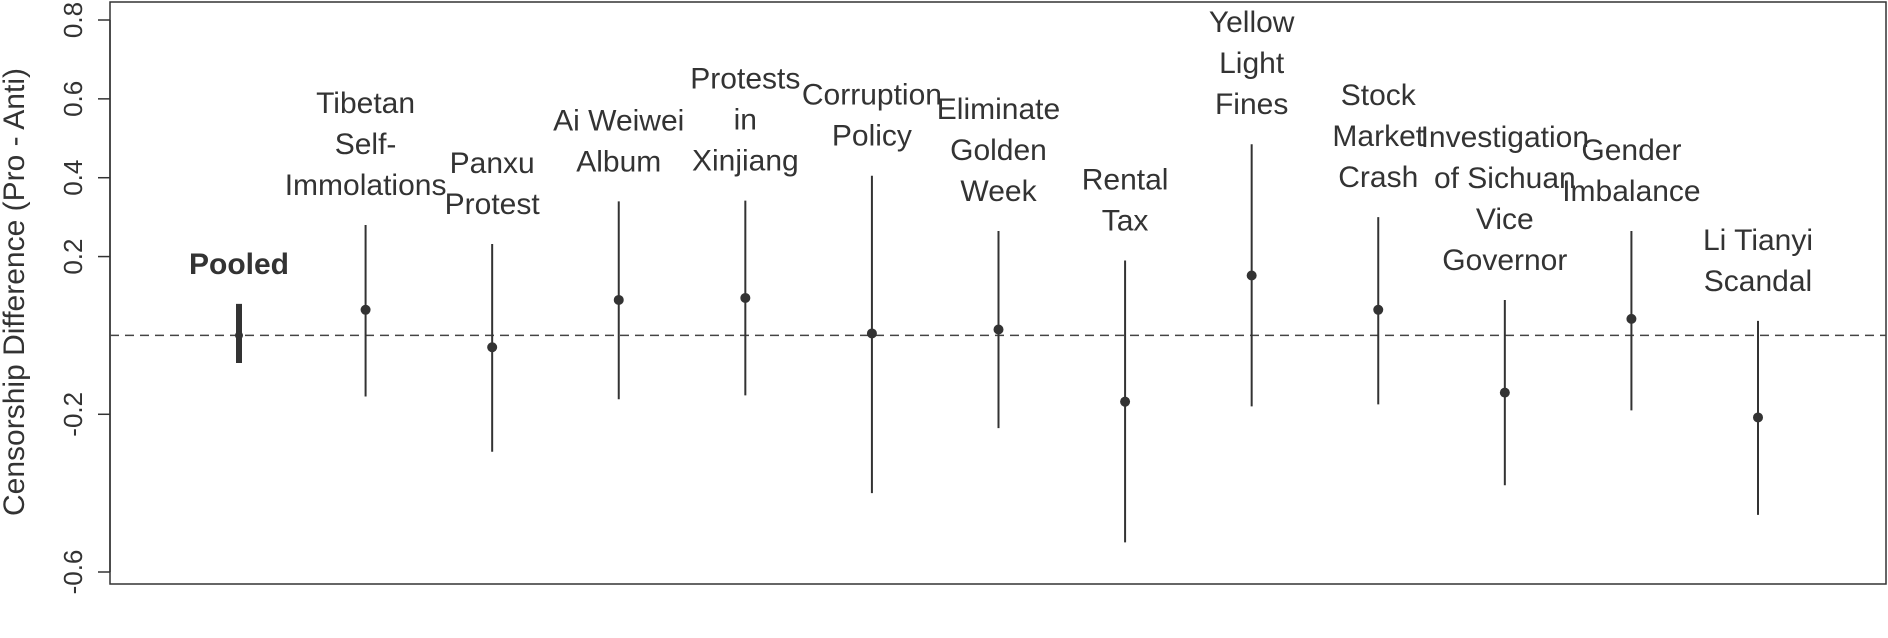  Describe the element at coordinates (998, 109) in the screenshot. I see `point-label: Eliminate` at that location.